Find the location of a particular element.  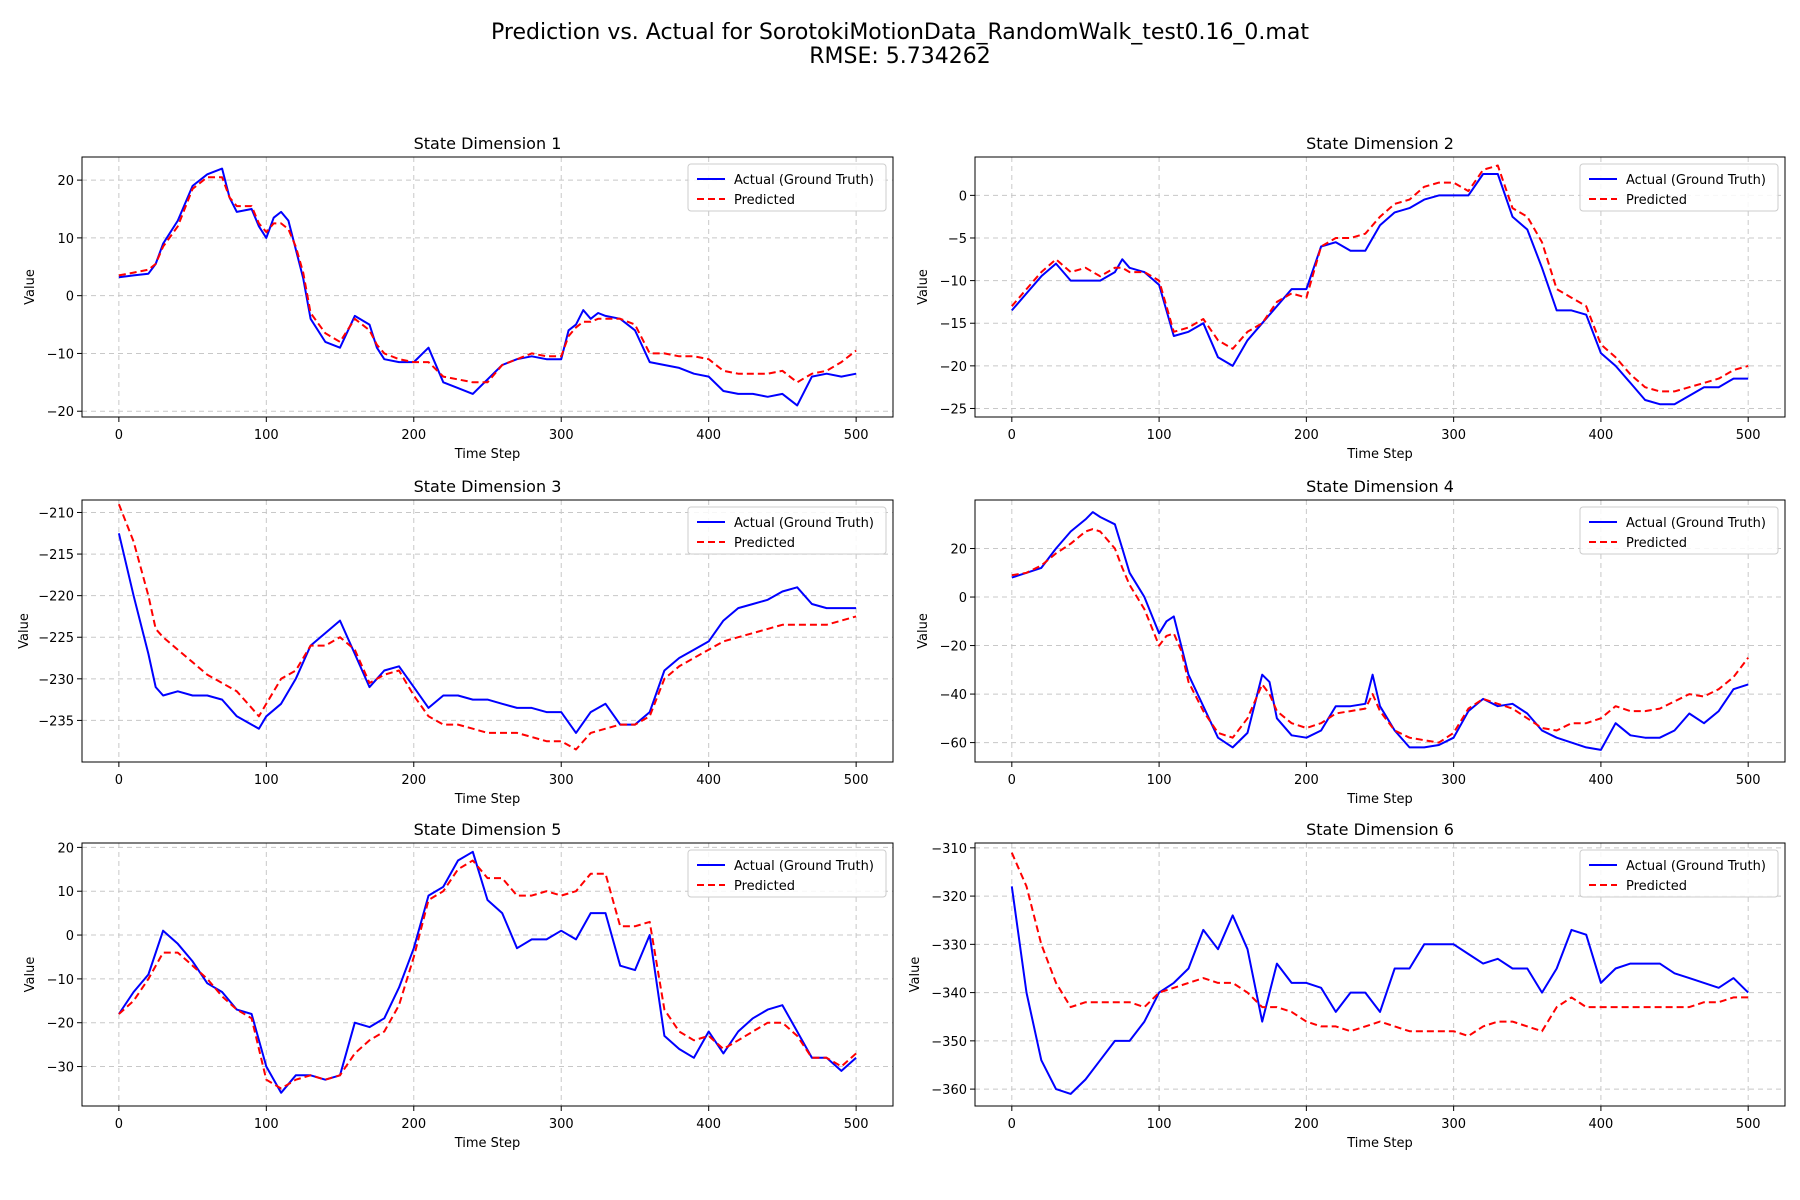

subplot-title: State Dimension 4 is located at coordinates (1380, 486).